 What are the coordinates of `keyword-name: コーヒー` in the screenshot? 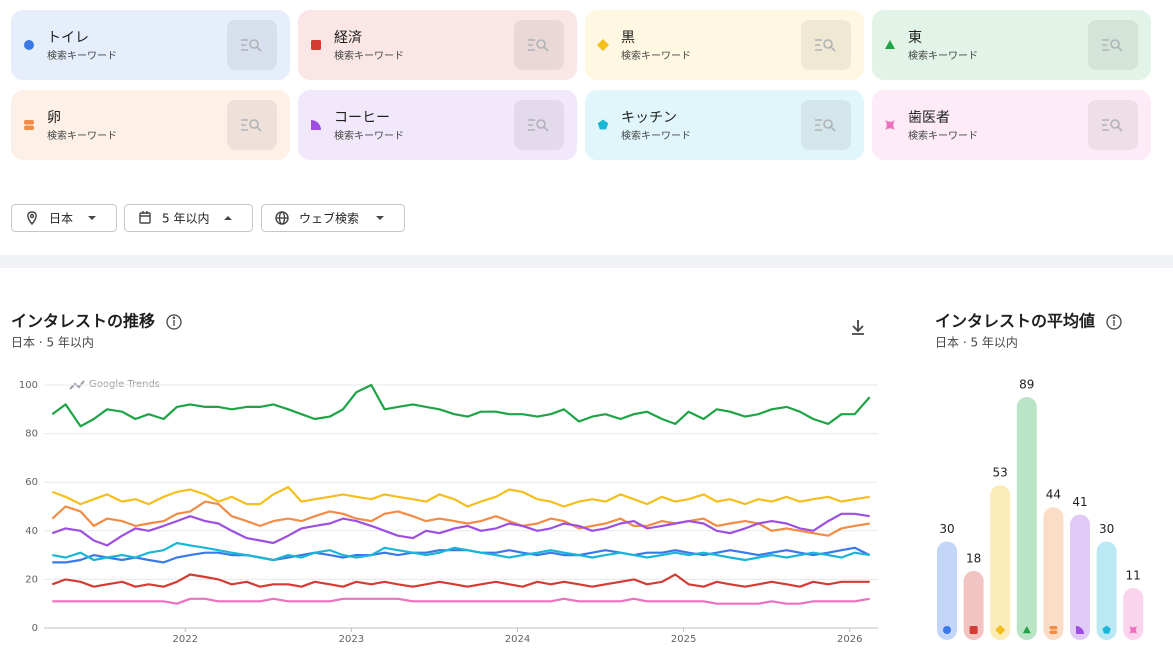 It's located at (362, 118).